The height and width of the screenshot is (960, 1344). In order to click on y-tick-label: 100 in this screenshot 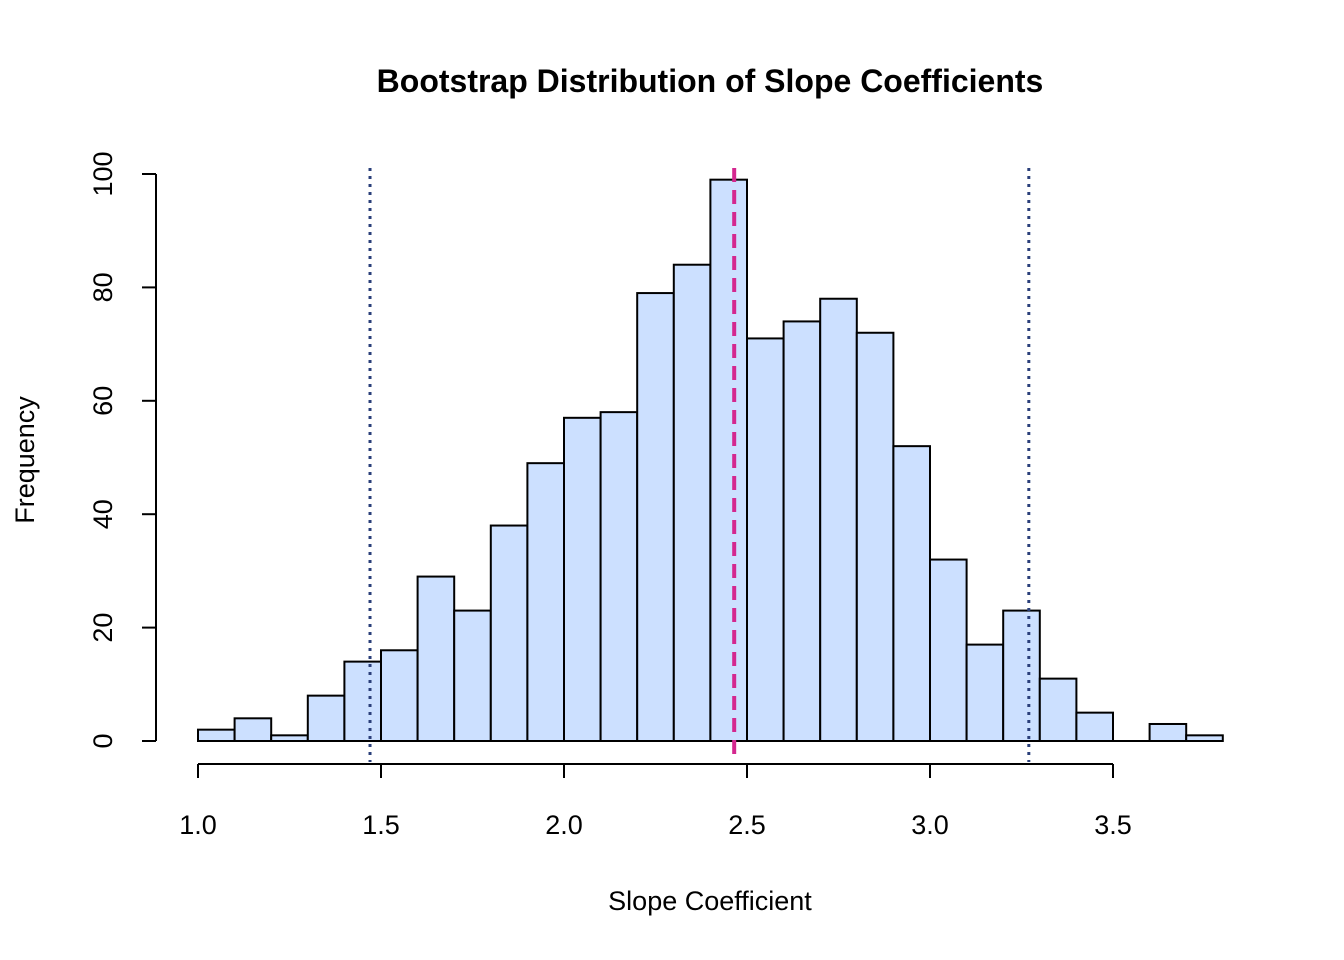, I will do `click(103, 173)`.